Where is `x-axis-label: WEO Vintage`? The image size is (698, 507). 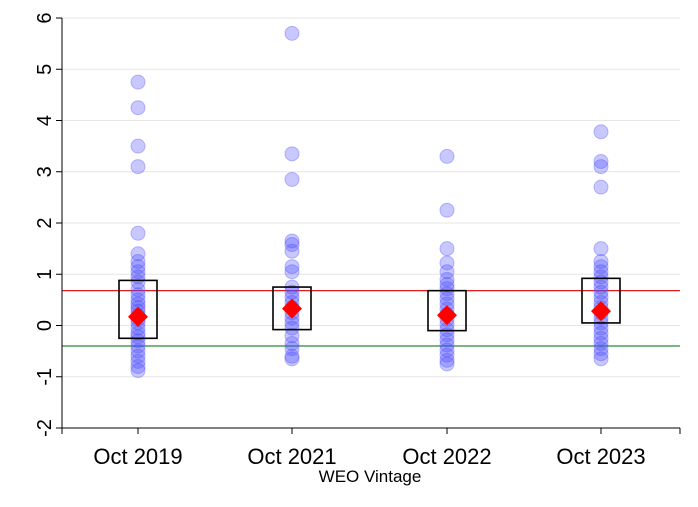
x-axis-label: WEO Vintage is located at coordinates (370, 476).